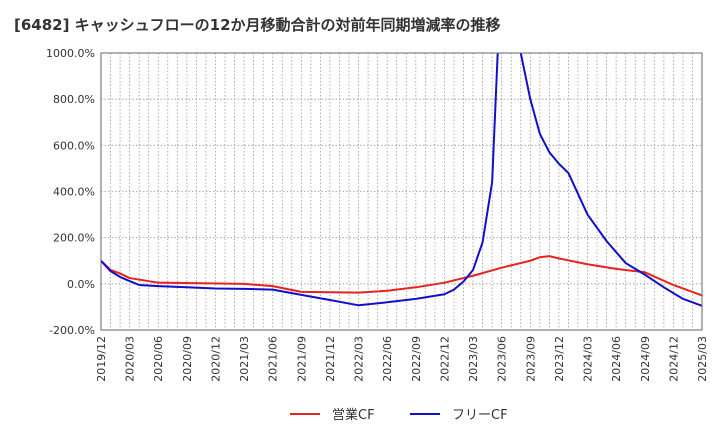  I want to click on x-tick-label: 2019/12, so click(101, 359).